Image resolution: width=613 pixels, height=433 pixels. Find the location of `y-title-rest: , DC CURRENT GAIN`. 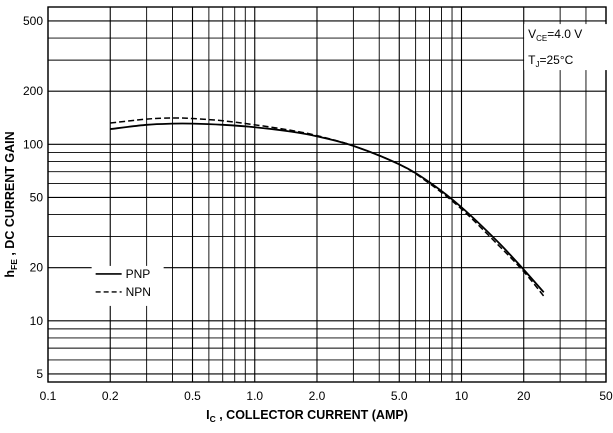

y-title-rest: , DC CURRENT GAIN is located at coordinates (10, 195).